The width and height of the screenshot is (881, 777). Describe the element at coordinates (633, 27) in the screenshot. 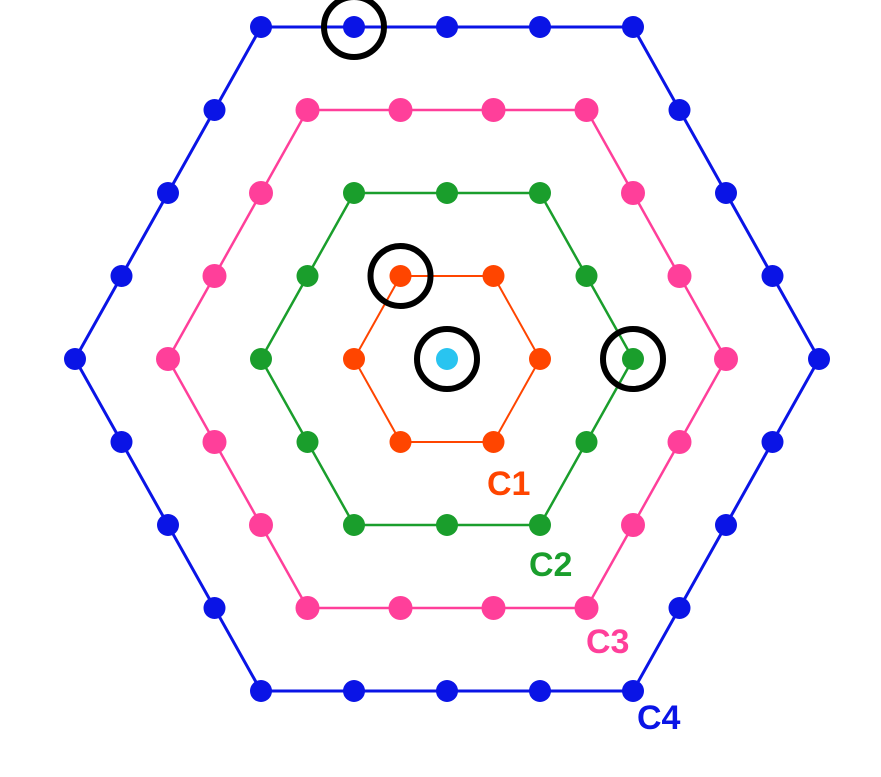

I see `lattice-point-c4-vertex-upper-right` at that location.